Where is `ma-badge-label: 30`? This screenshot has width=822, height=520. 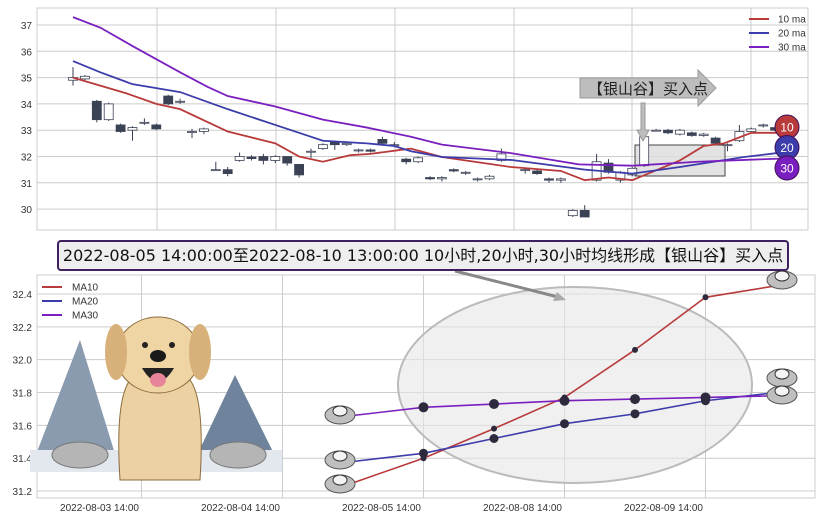 ma-badge-label: 30 is located at coordinates (787, 169).